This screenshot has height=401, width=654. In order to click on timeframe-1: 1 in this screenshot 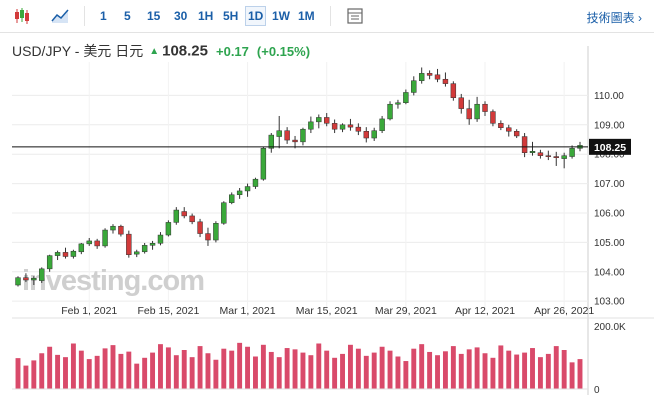, I will do `click(103, 16)`.